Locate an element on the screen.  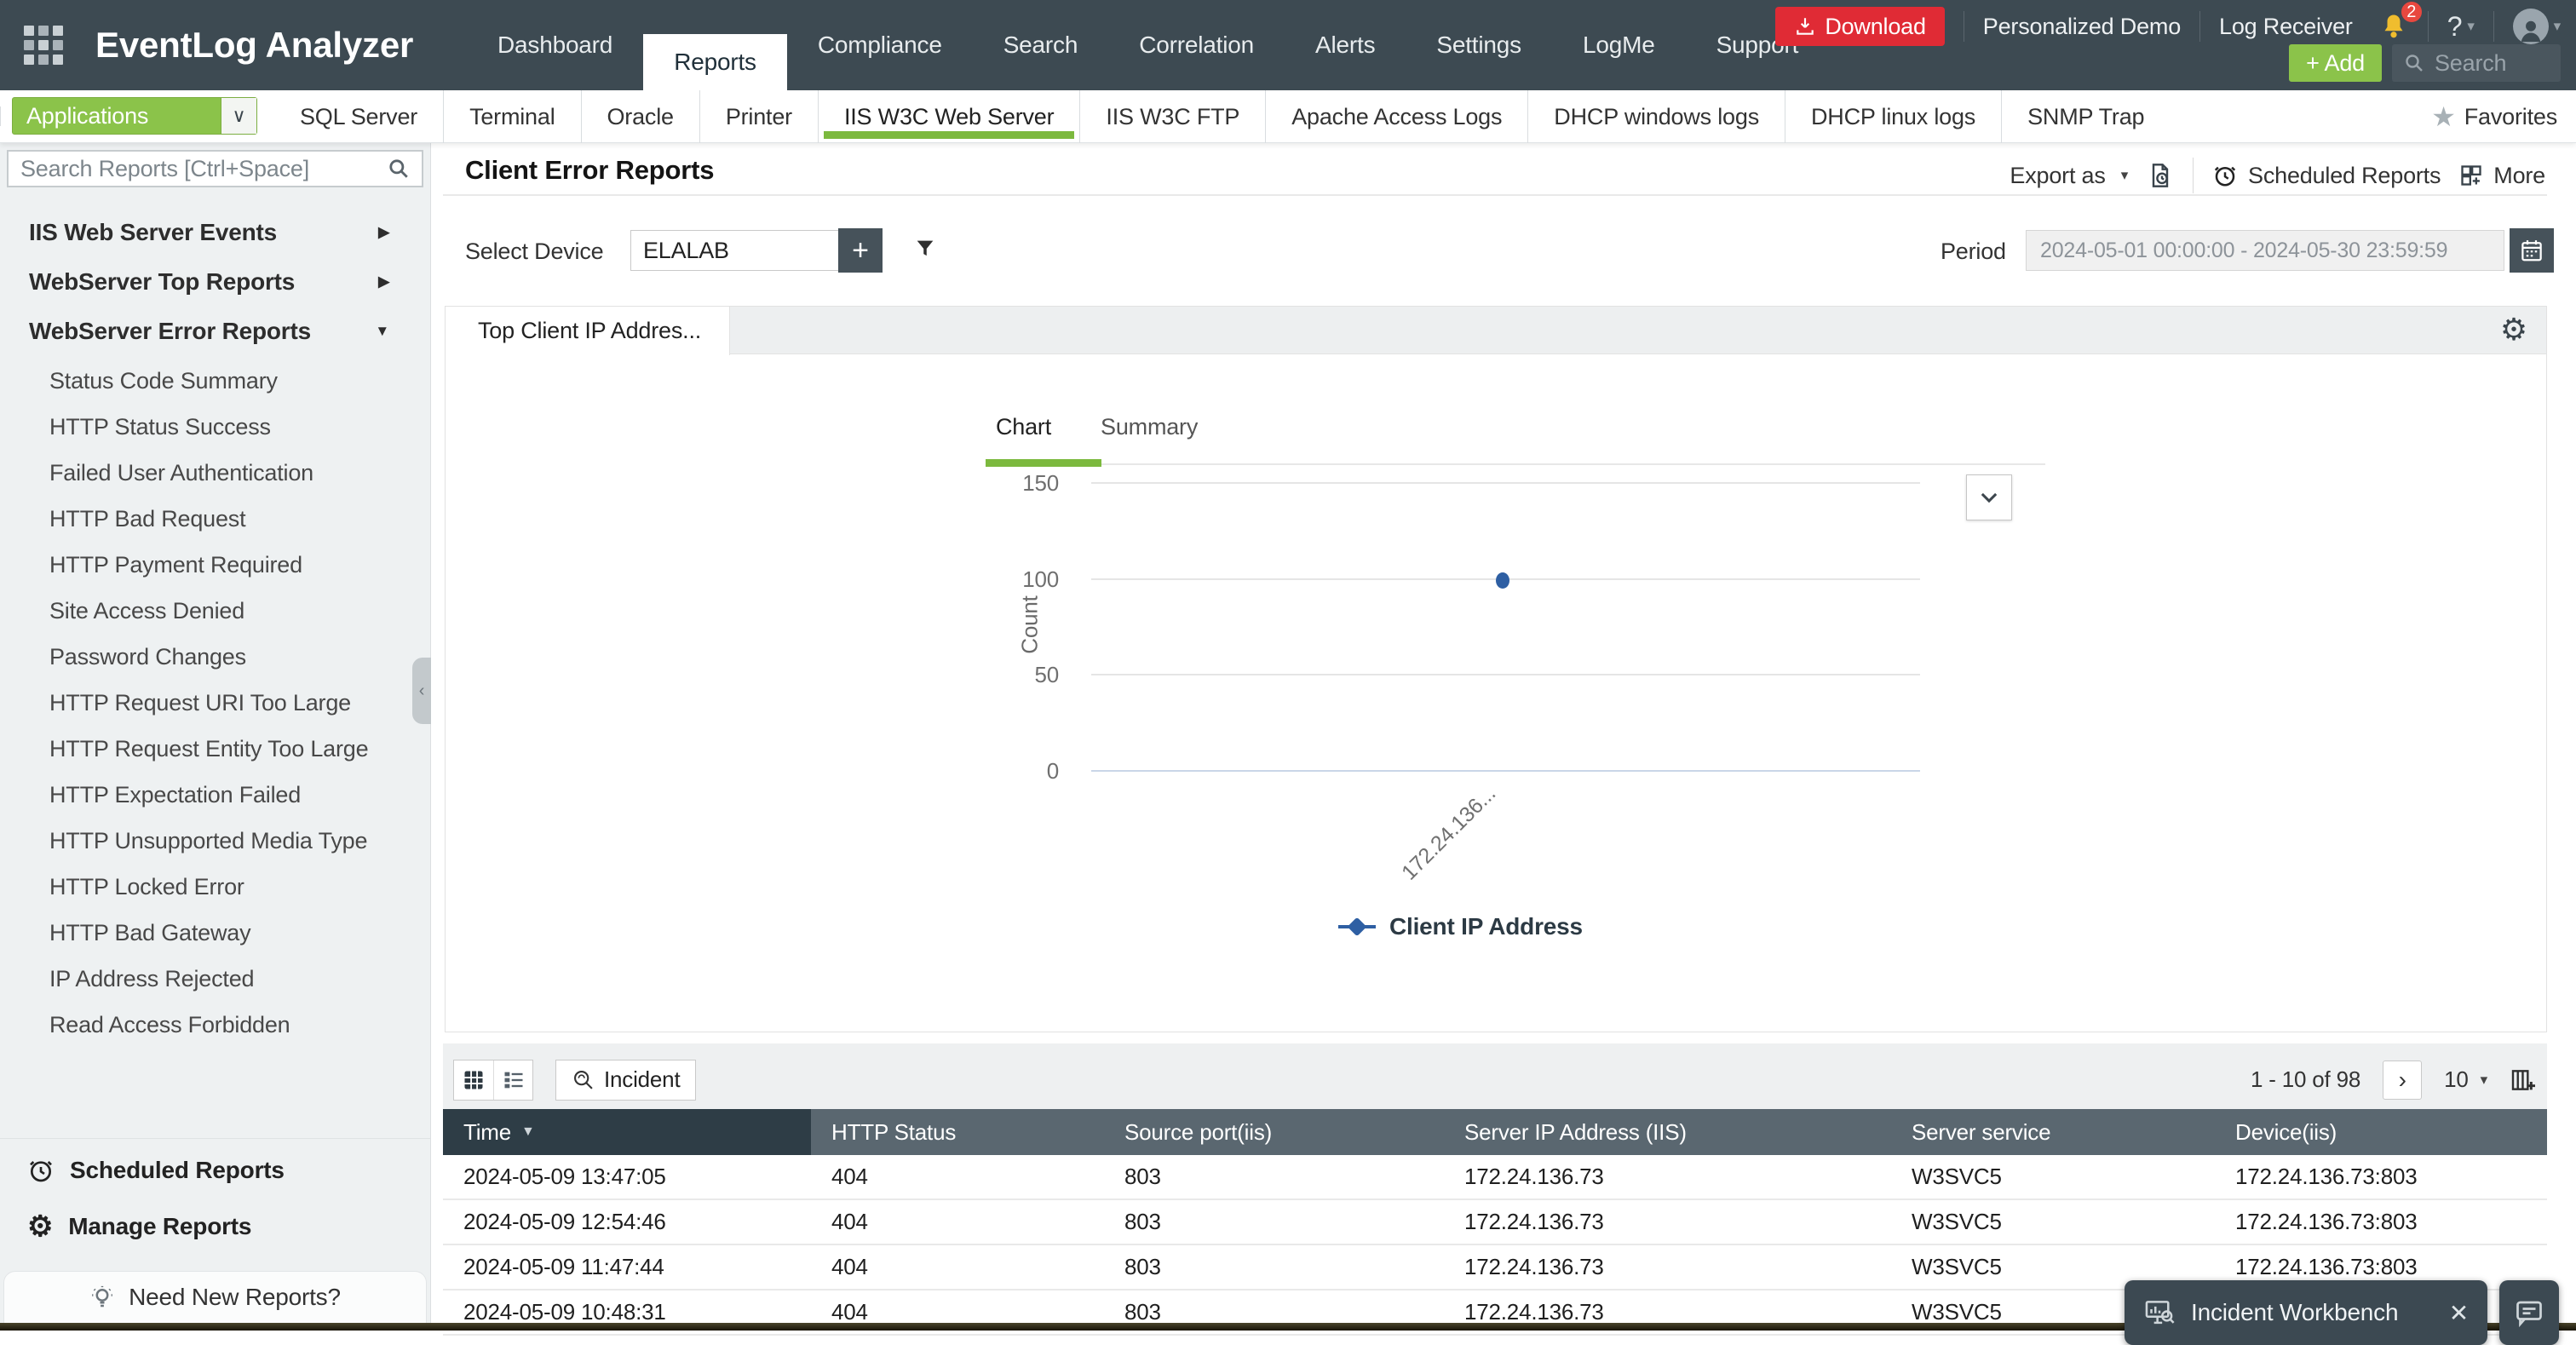
need-new-reports-button: Need New Reports? is located at coordinates (215, 1297).